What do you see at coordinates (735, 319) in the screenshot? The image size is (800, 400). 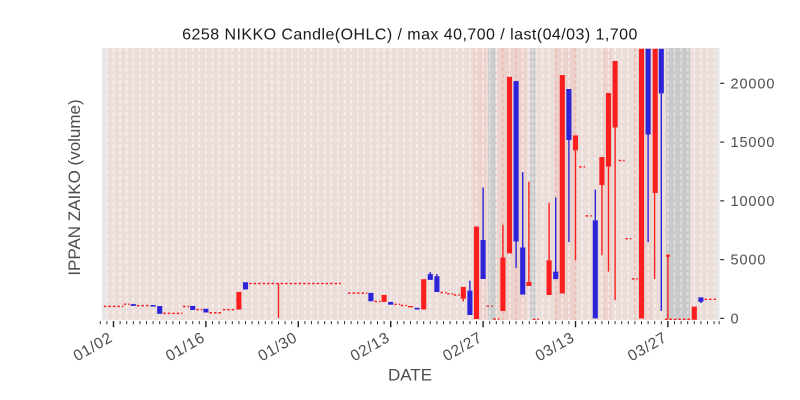 I see `svg-text: 0` at bounding box center [735, 319].